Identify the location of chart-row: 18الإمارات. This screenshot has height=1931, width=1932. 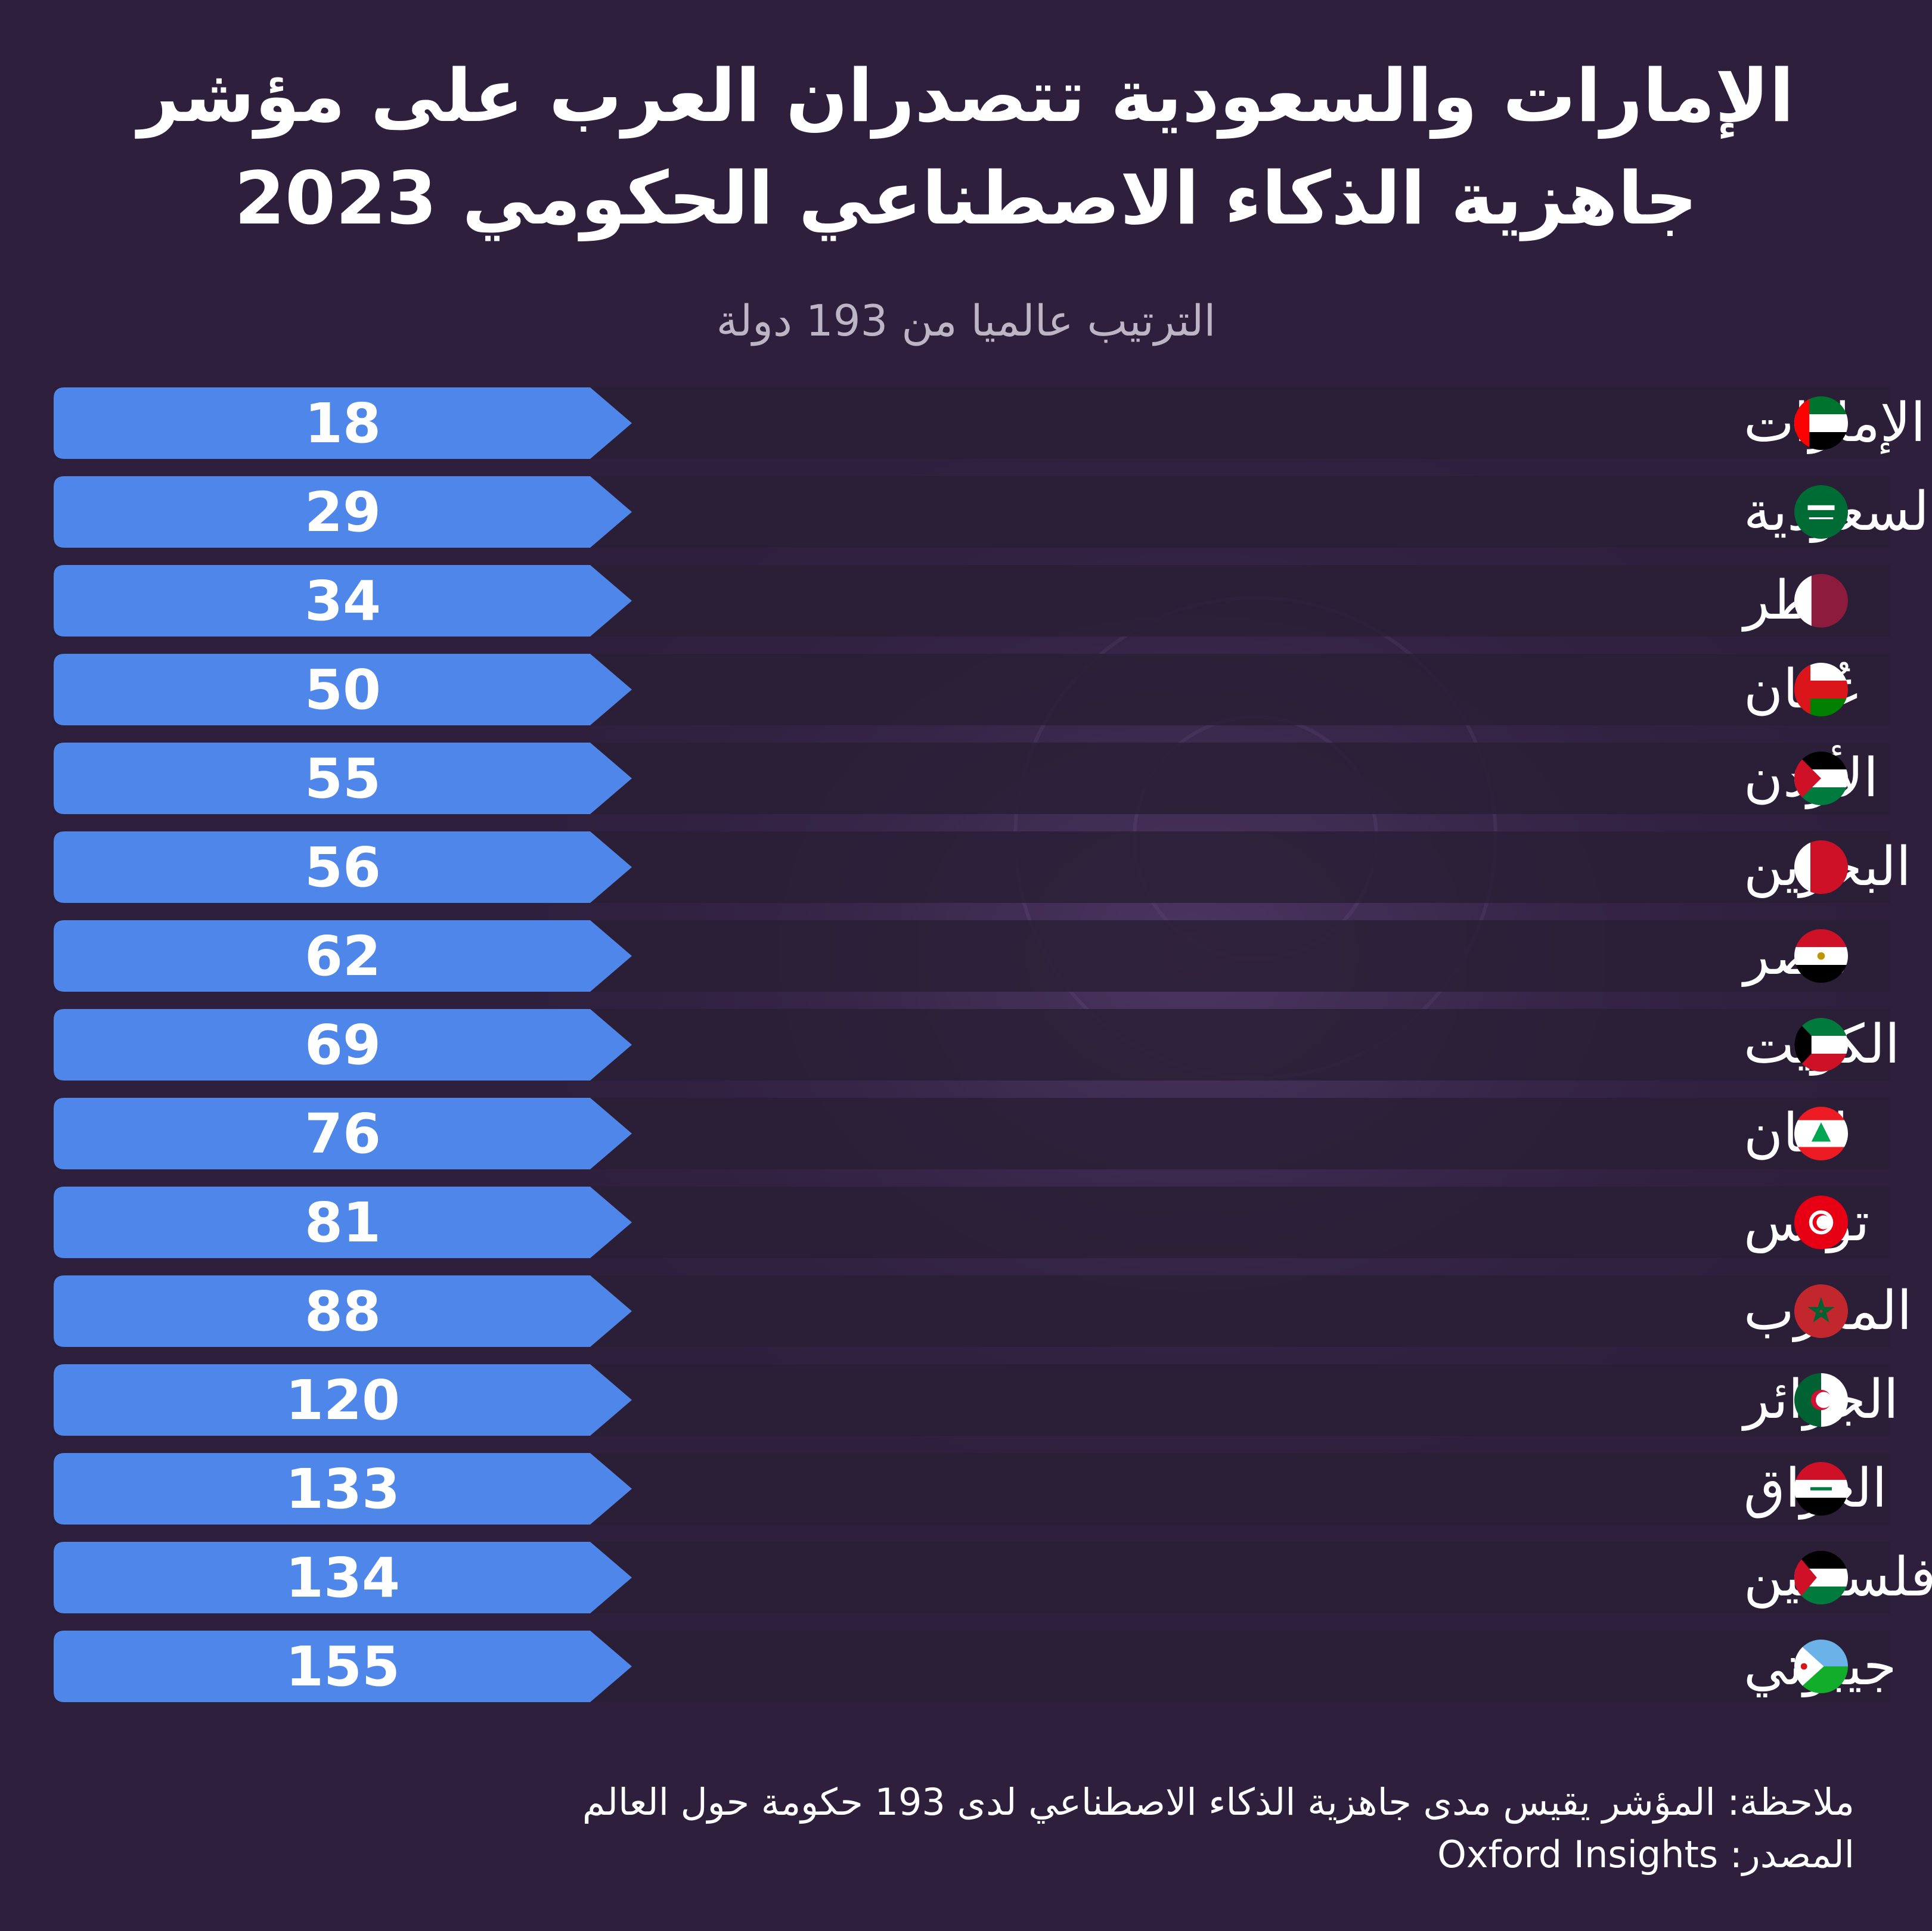
(989, 423).